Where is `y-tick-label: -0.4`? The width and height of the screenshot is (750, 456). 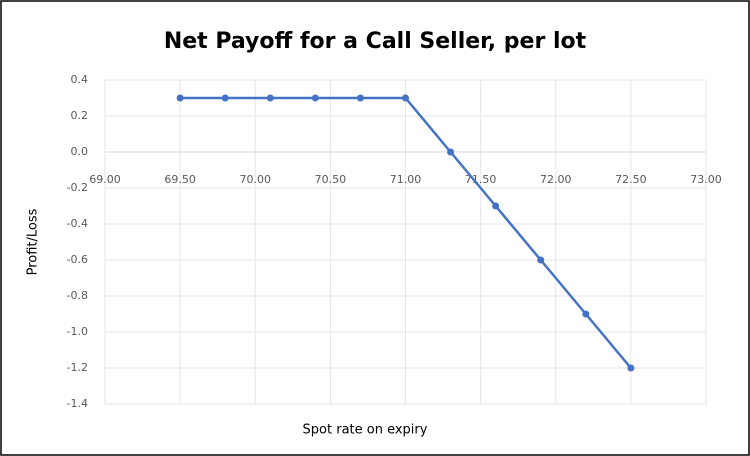 y-tick-label: -0.4 is located at coordinates (77, 223).